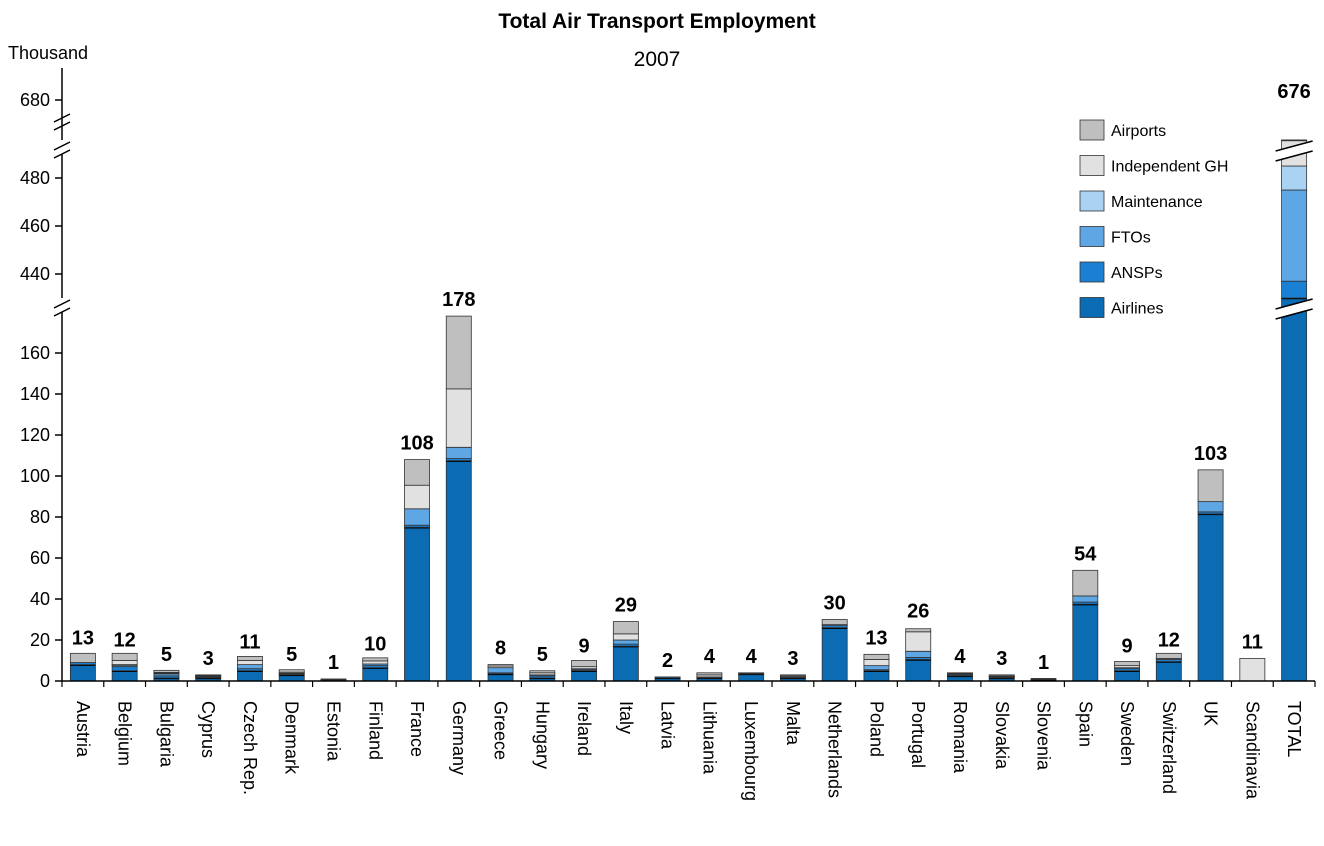 Image resolution: width=1324 pixels, height=846 pixels. Describe the element at coordinates (166, 655) in the screenshot. I see `bar-total-label: 5` at that location.